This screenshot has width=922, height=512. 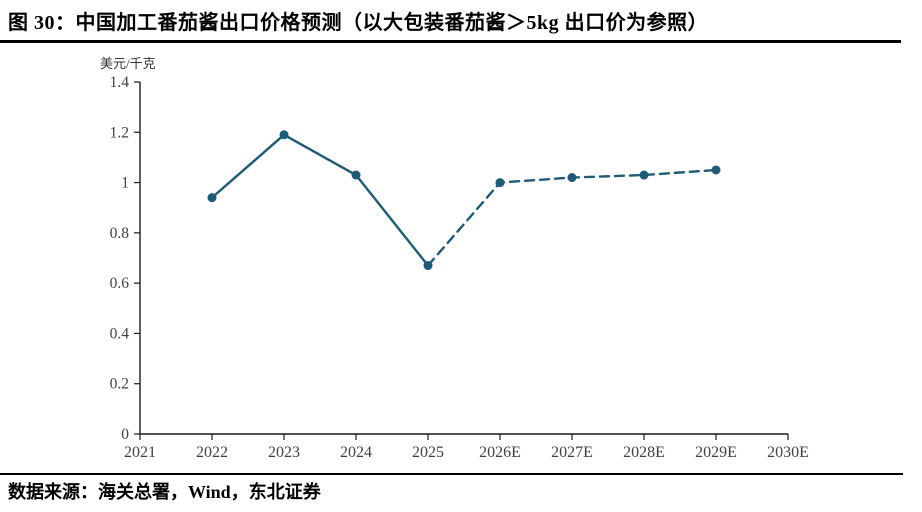 What do you see at coordinates (125, 434) in the screenshot?
I see `y-tick-label: 0` at bounding box center [125, 434].